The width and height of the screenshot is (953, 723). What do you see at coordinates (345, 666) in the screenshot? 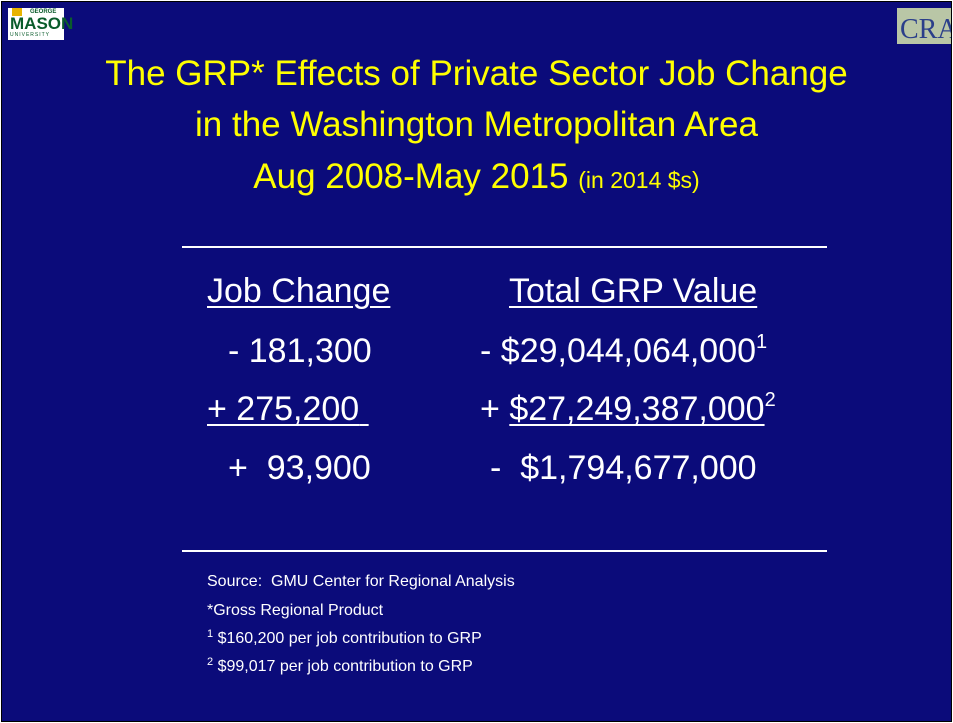
I see `footnote-text: $99,017 per job contribution to GRP` at bounding box center [345, 666].